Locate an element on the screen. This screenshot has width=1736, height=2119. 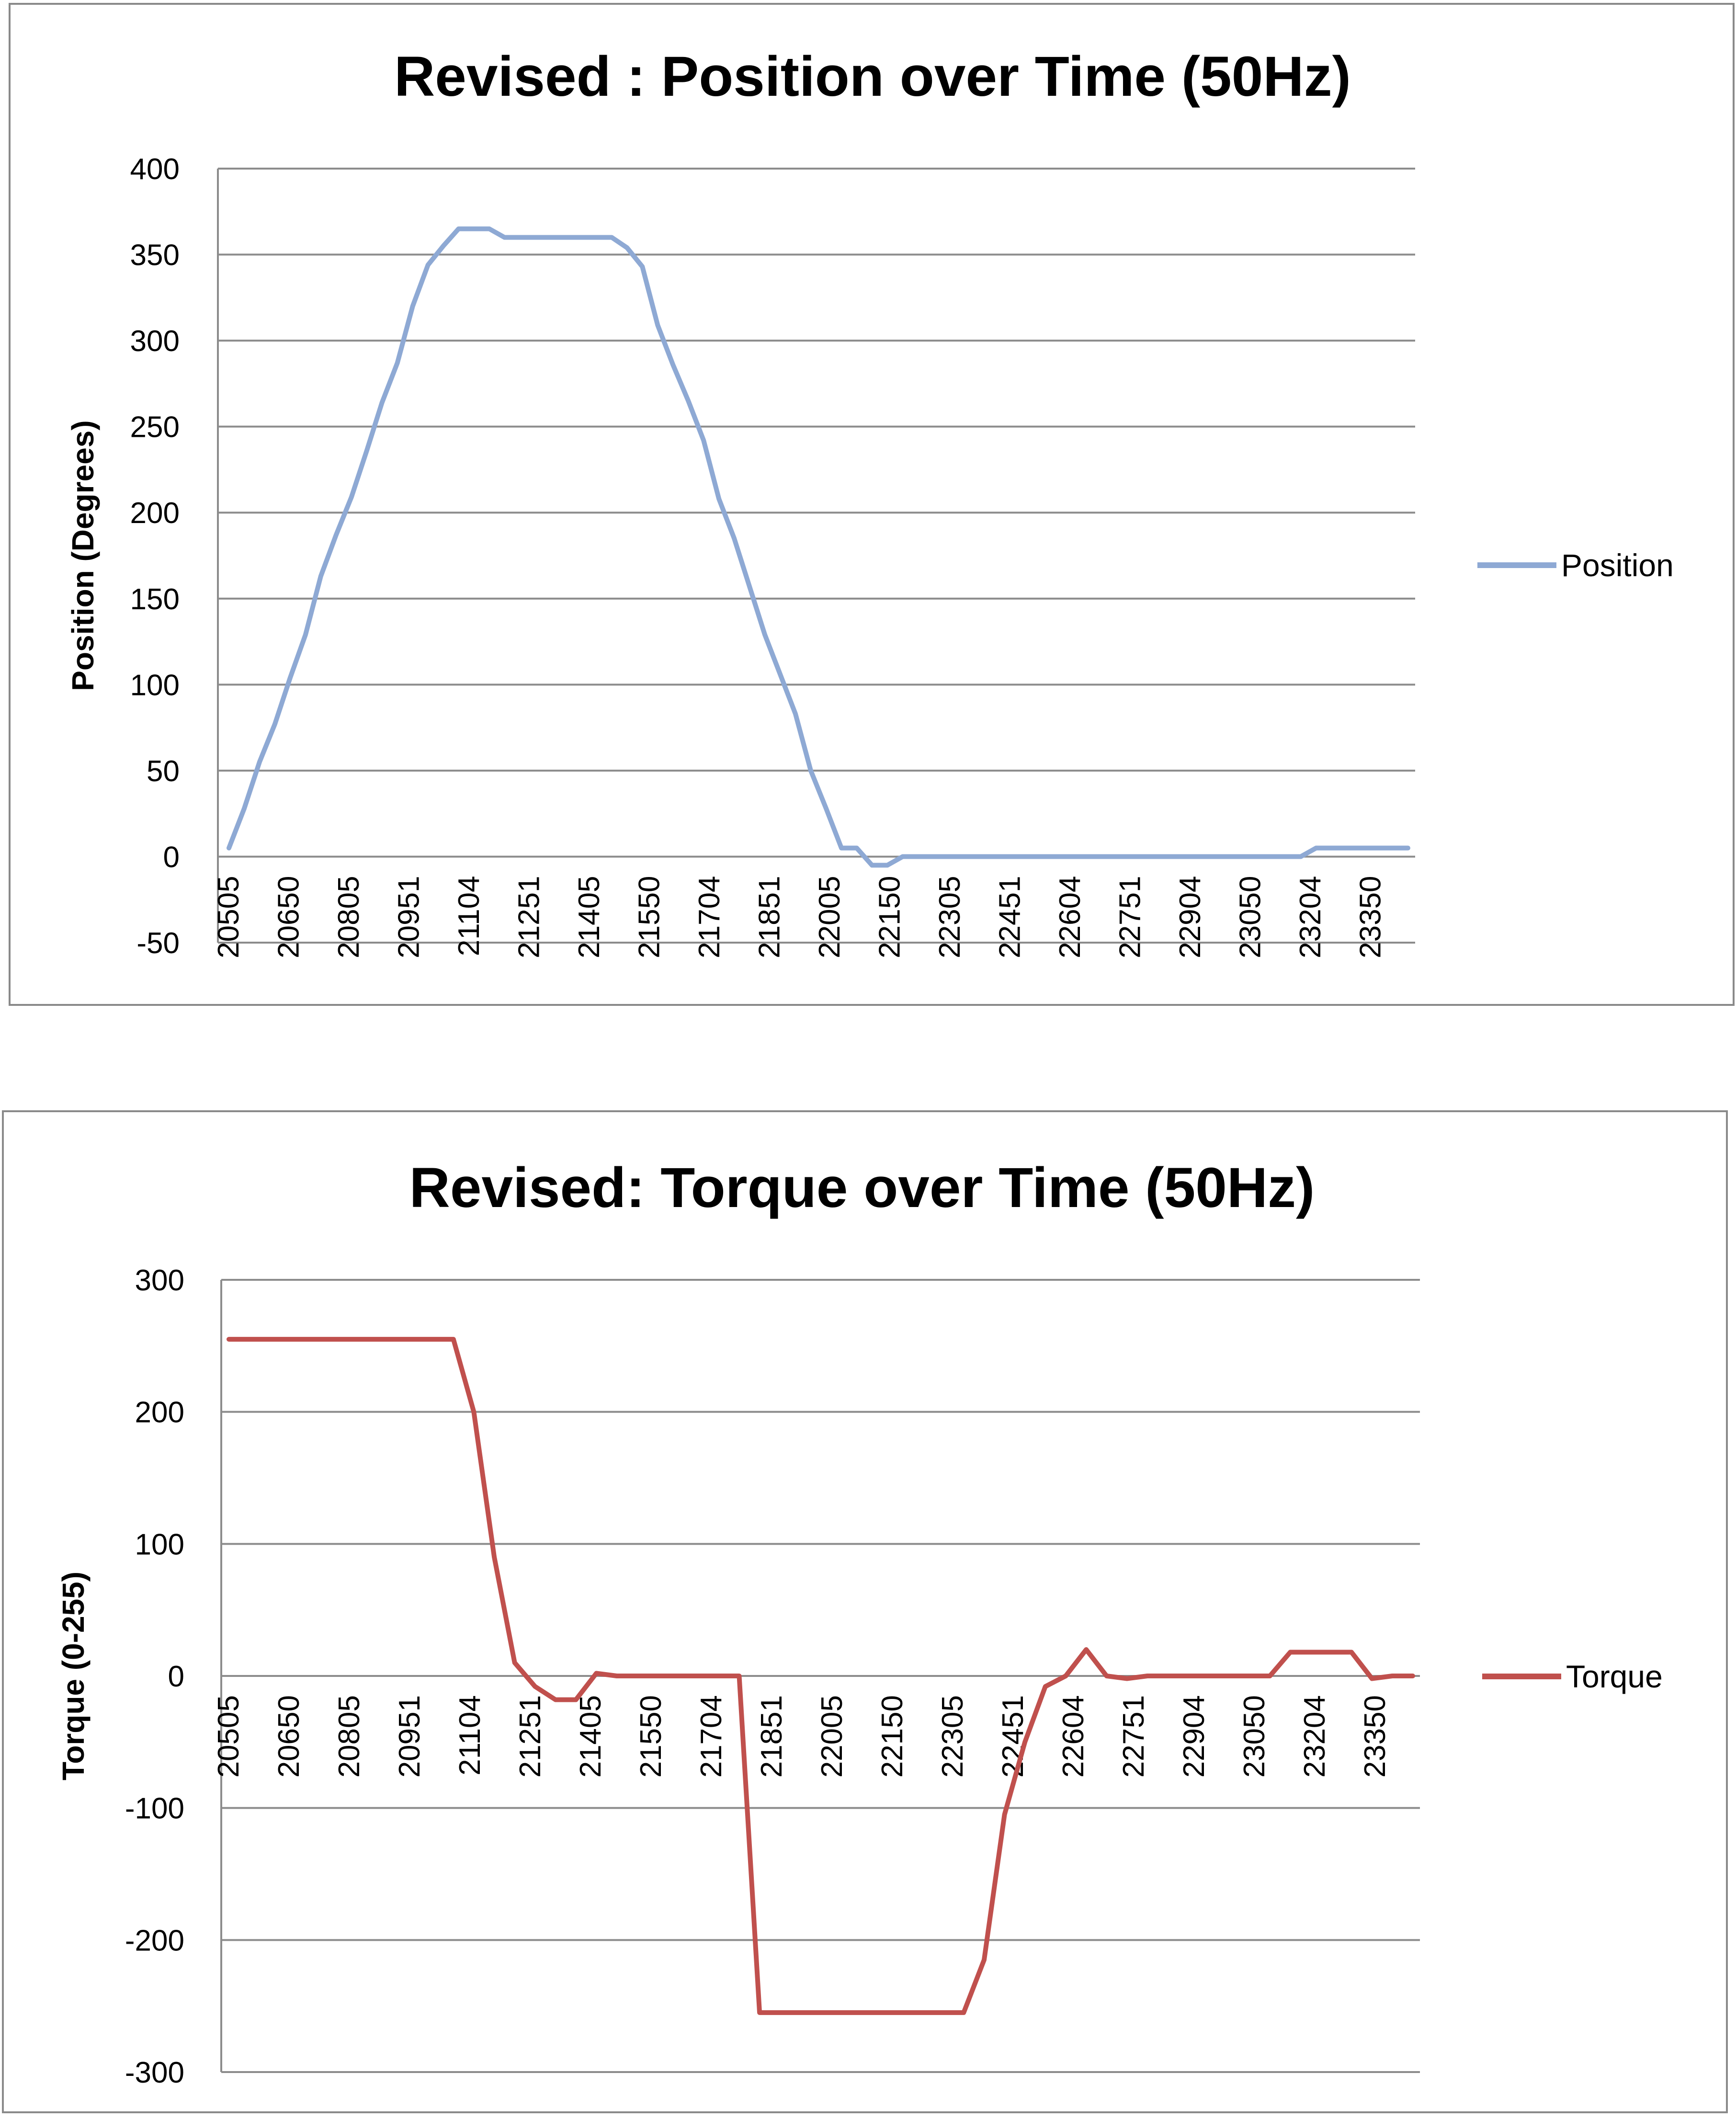
y-tick-label: -300 is located at coordinates (155, 2072).